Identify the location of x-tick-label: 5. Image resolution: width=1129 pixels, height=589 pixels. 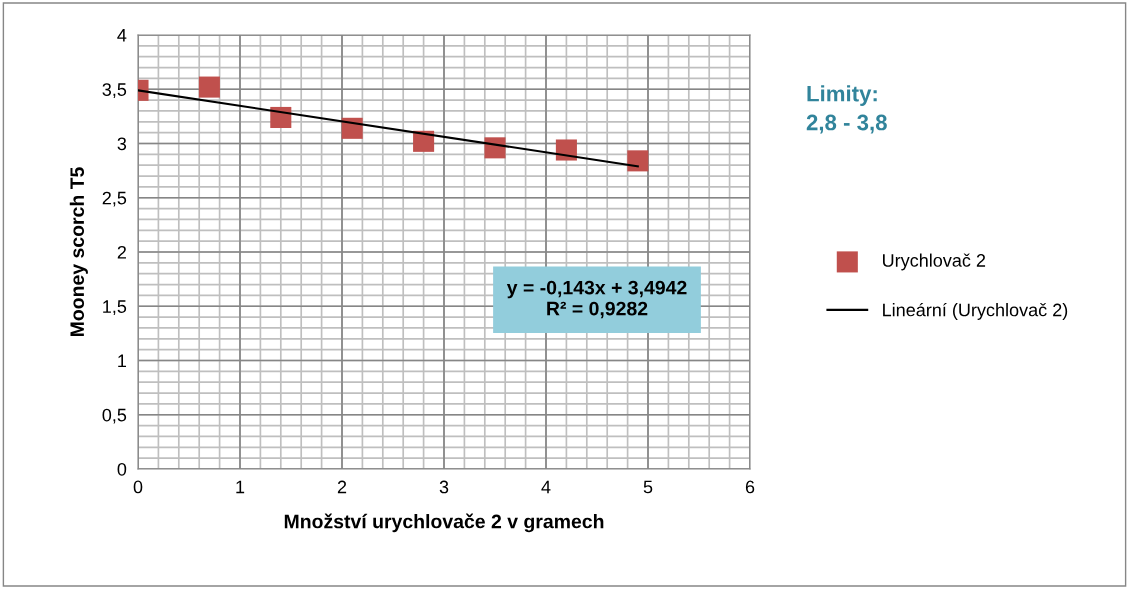
(648, 487).